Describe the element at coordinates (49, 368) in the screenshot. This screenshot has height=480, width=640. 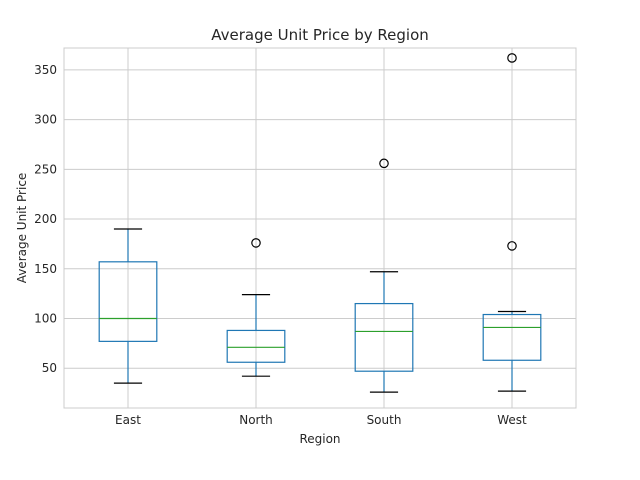
I see `y-tick-label: 50` at that location.